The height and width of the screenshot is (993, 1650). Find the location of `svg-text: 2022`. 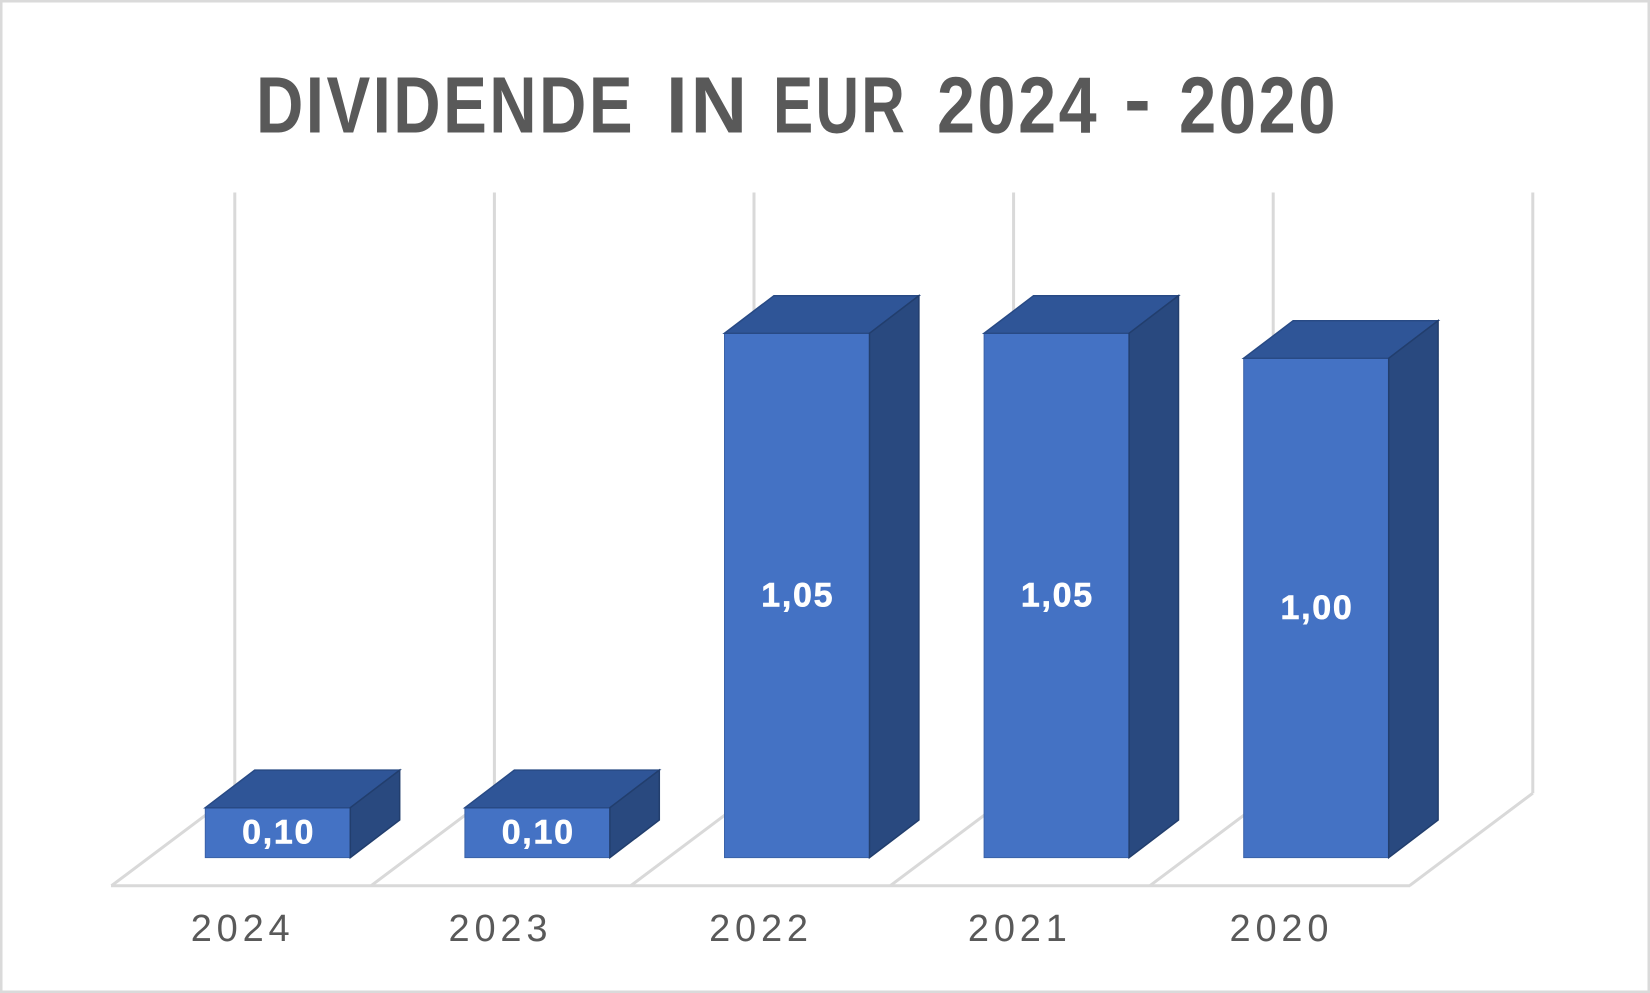

svg-text: 2022 is located at coordinates (761, 929).